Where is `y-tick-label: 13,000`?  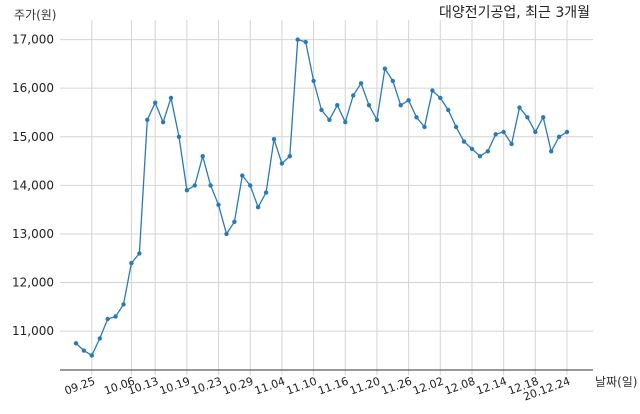
y-tick-label: 13,000 is located at coordinates (33, 234).